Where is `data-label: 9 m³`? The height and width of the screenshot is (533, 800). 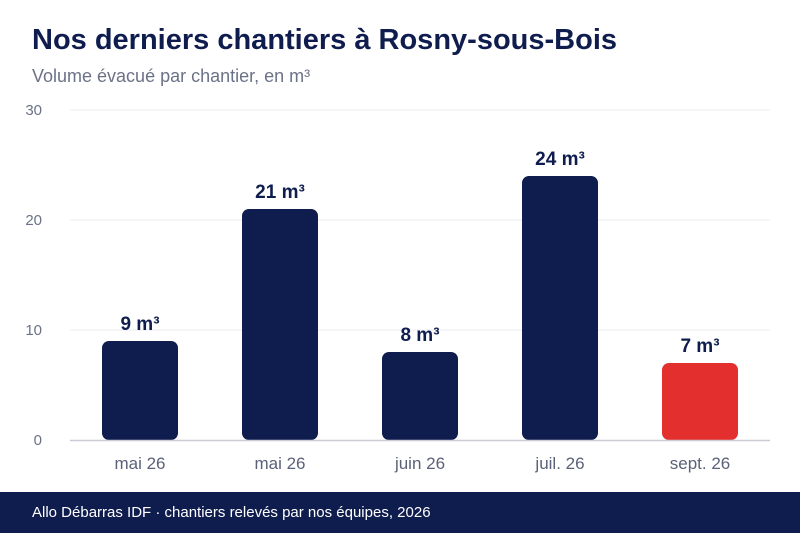
data-label: 9 m³ is located at coordinates (139, 324).